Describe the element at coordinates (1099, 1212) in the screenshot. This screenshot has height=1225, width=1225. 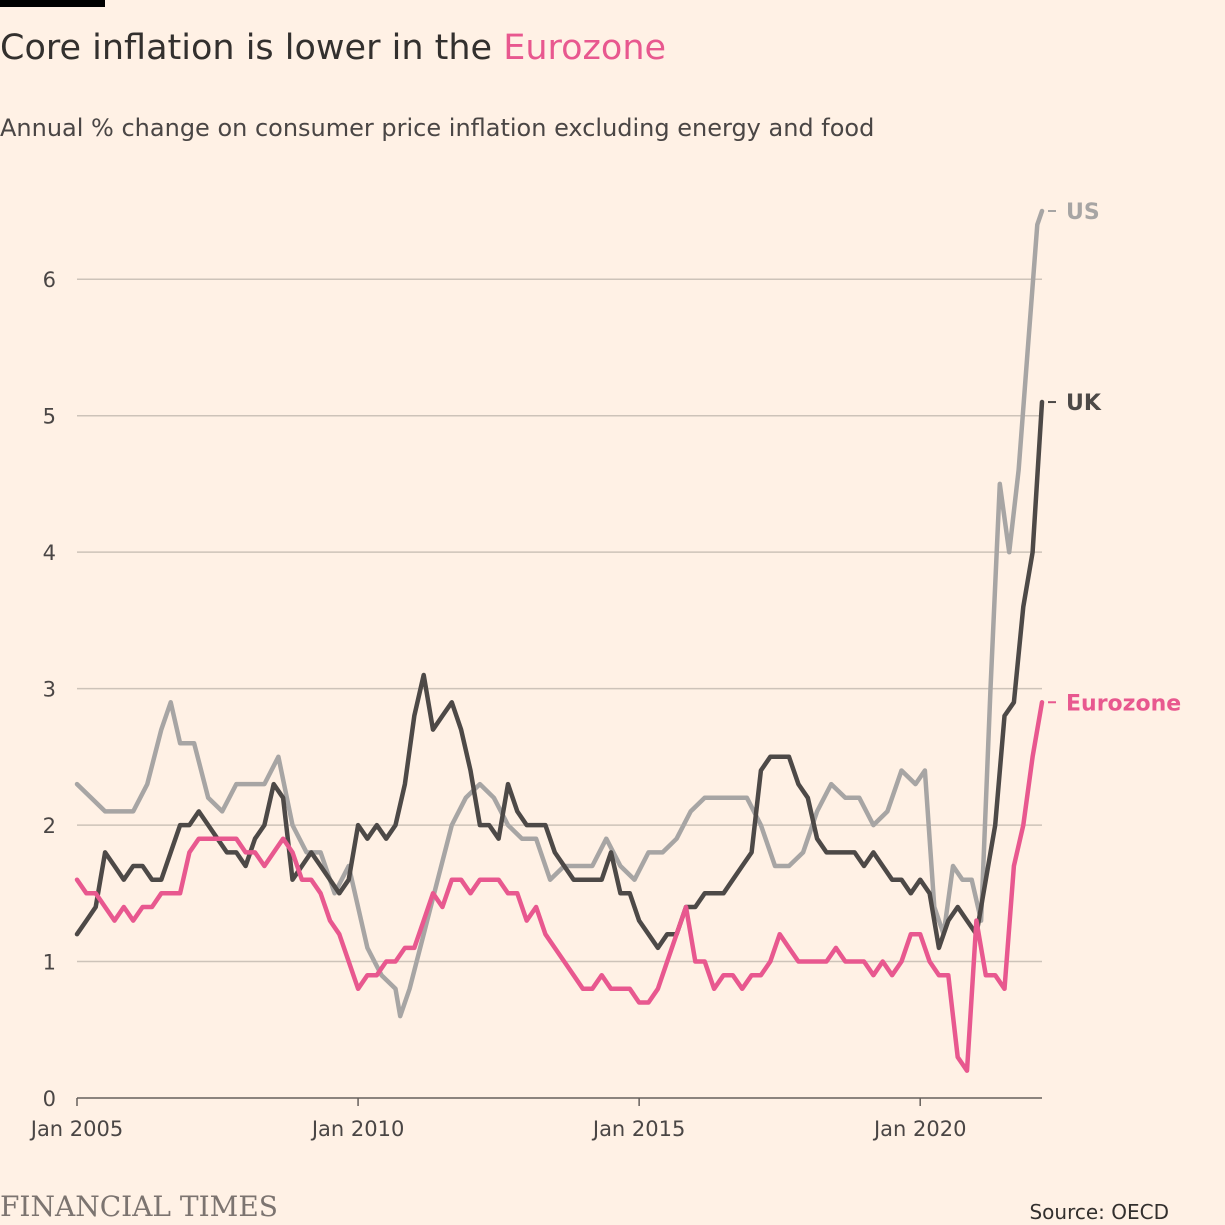
I see `source-note: Source: OECD` at that location.